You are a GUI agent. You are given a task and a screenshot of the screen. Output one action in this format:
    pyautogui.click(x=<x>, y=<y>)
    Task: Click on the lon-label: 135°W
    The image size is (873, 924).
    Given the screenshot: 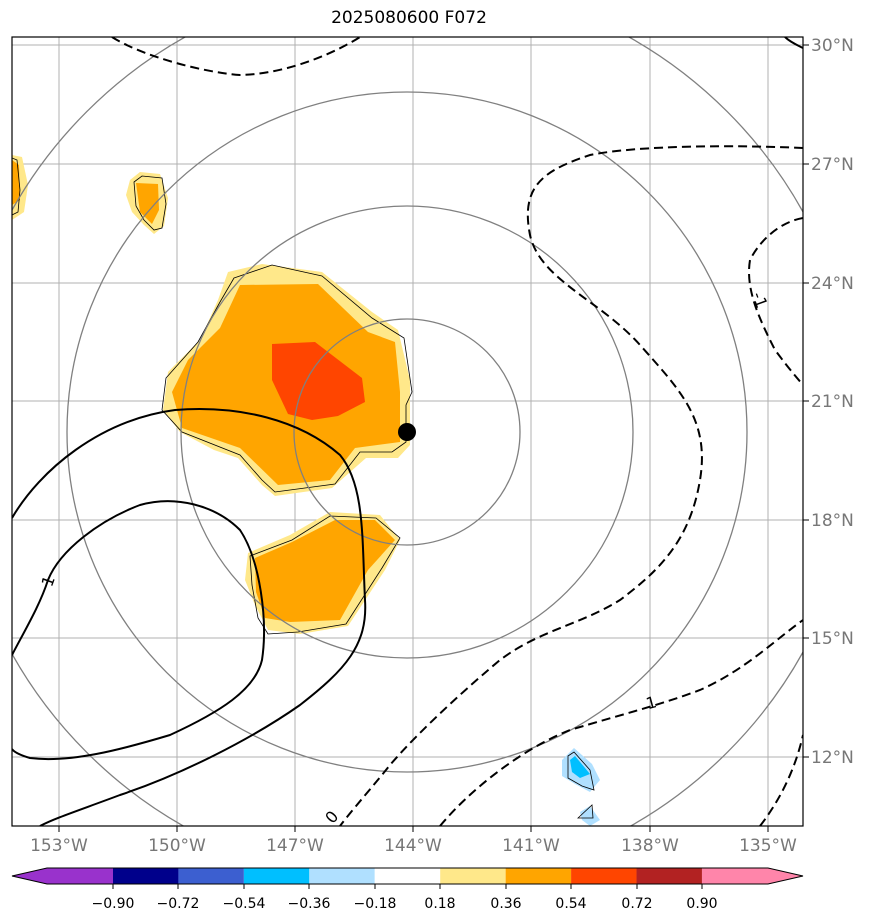 What is the action you would take?
    pyautogui.click(x=768, y=846)
    